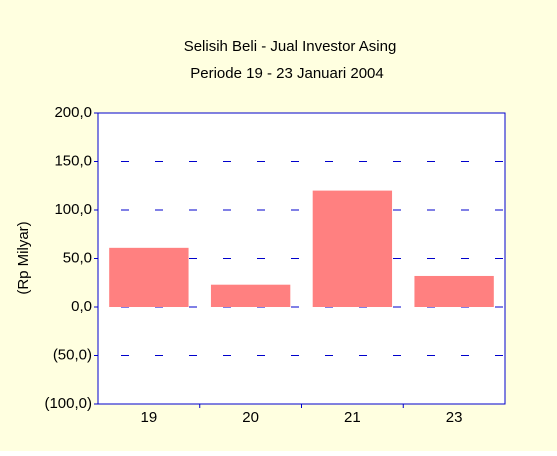  I want to click on y-tick-label: 200,0, so click(73, 112).